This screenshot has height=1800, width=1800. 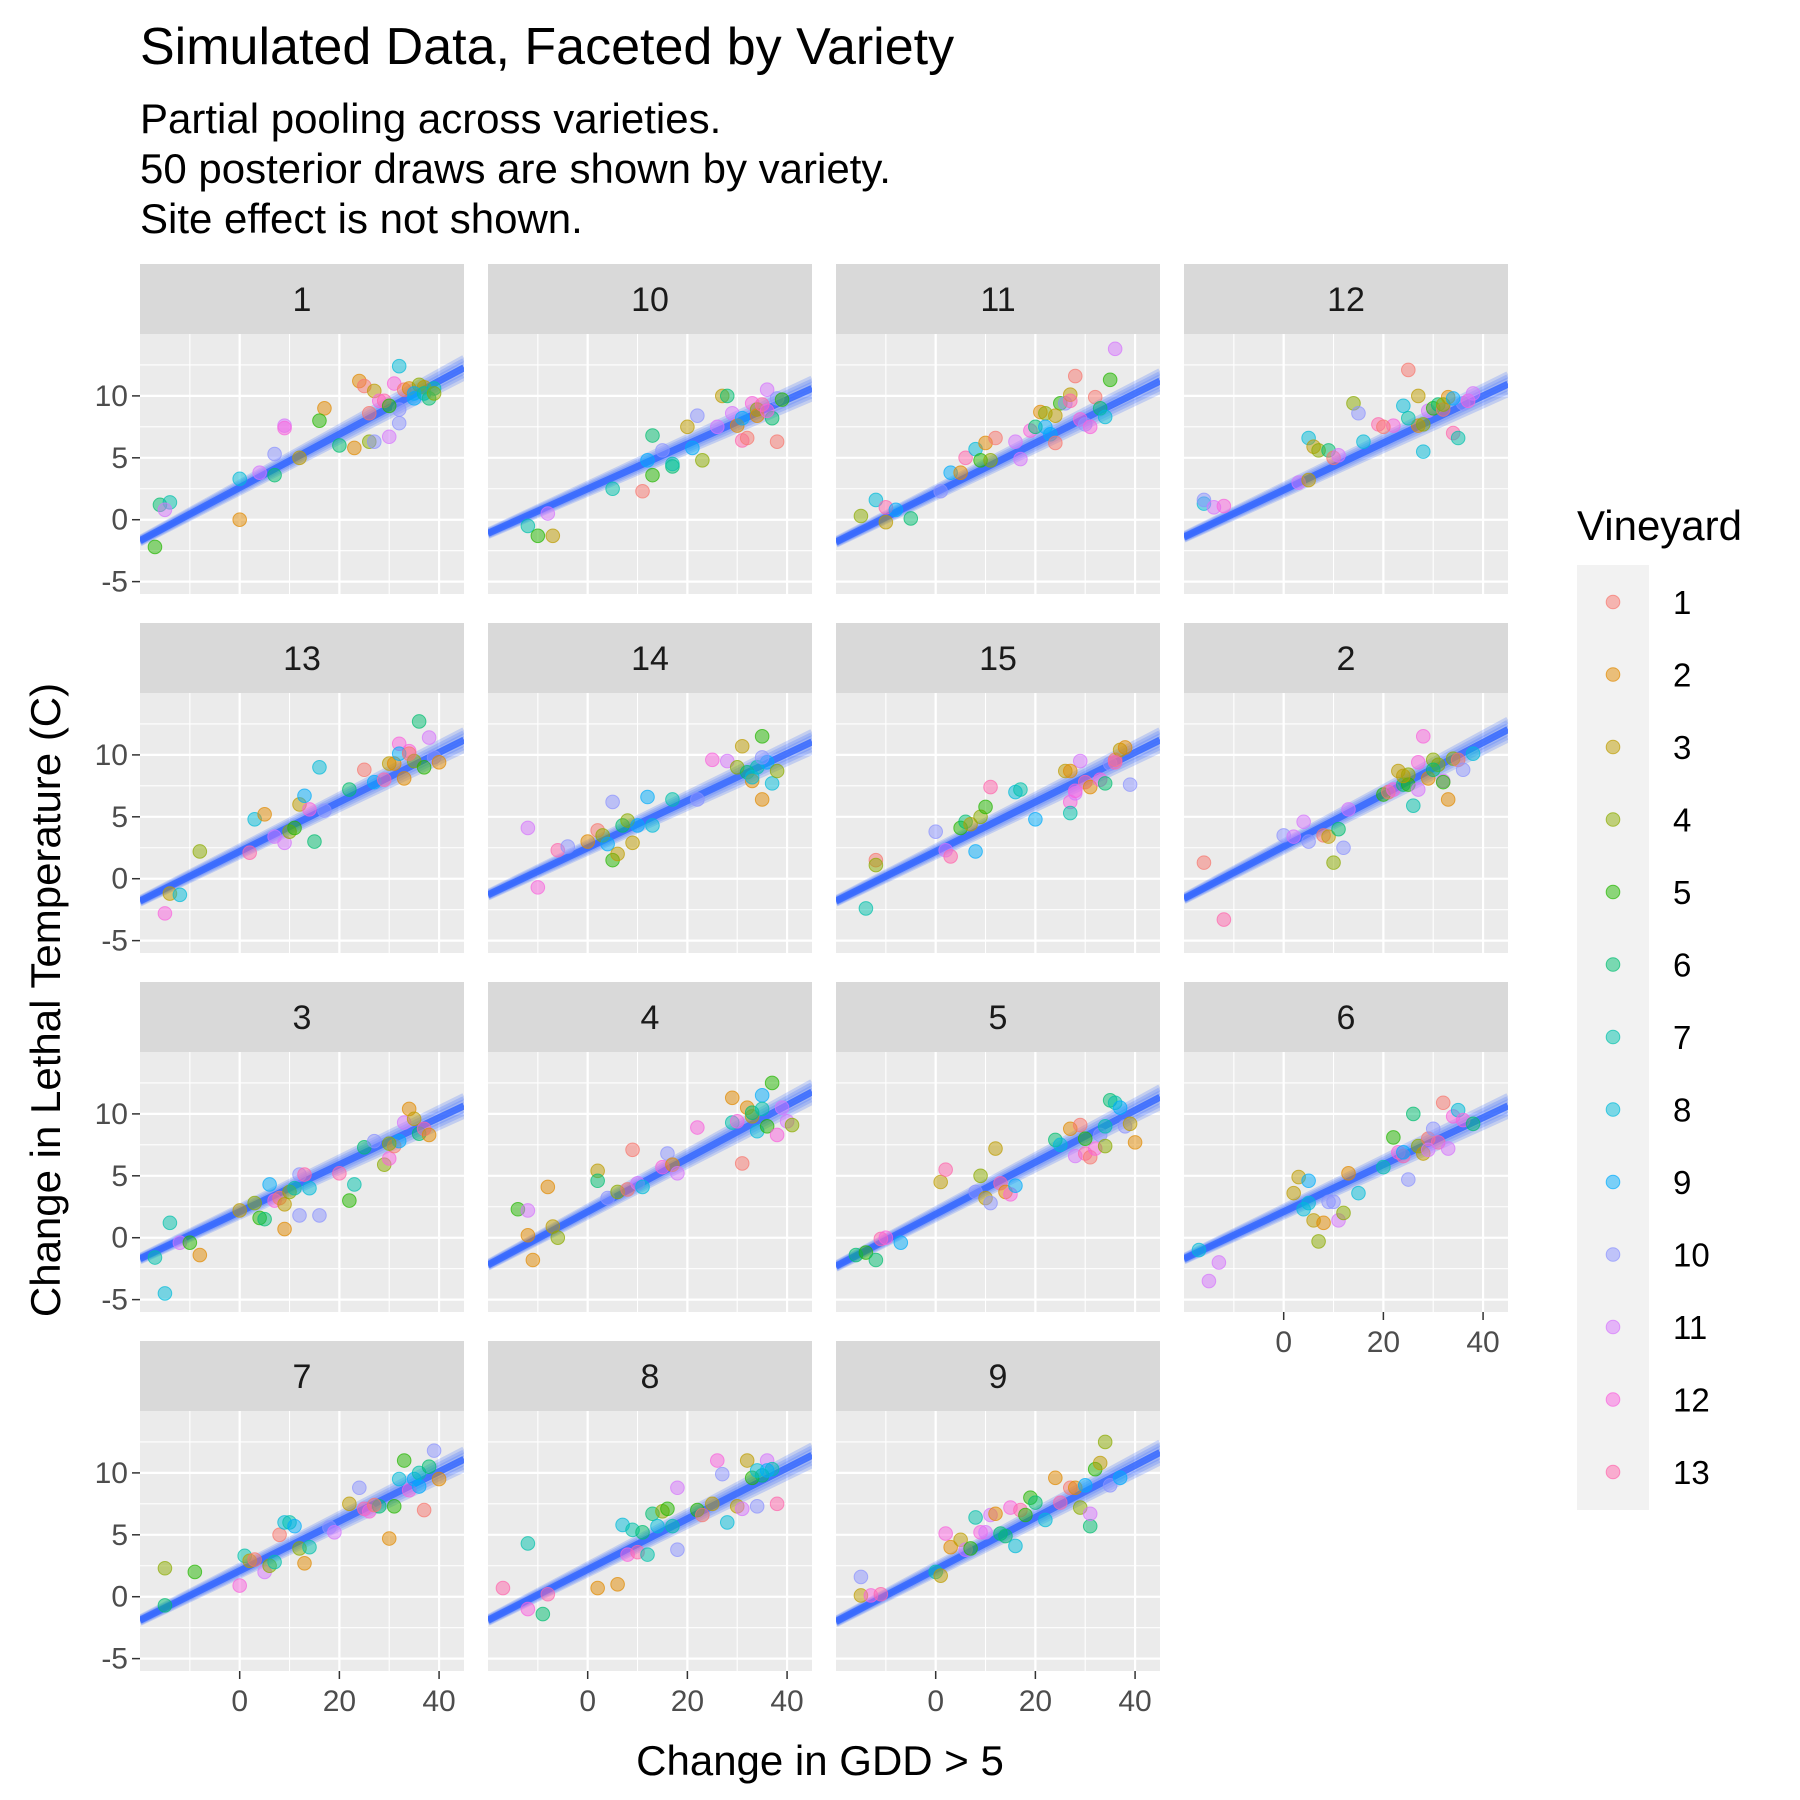 I want to click on y-tick-label: -5, so click(x=114, y=1659).